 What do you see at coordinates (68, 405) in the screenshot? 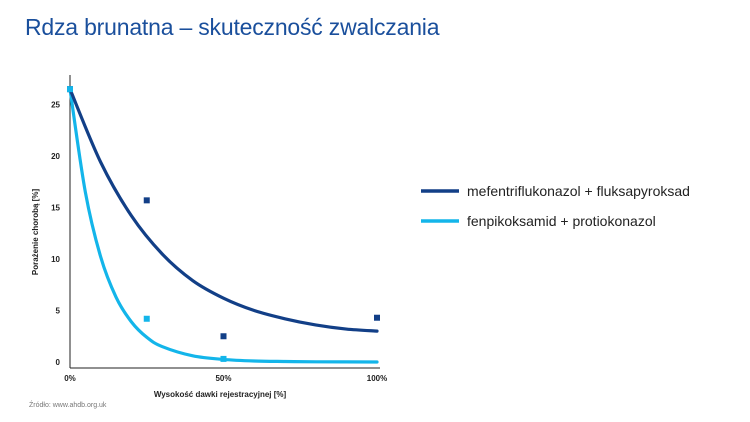
I see `source-note: Źródło: www.ahdb.org.uk` at bounding box center [68, 405].